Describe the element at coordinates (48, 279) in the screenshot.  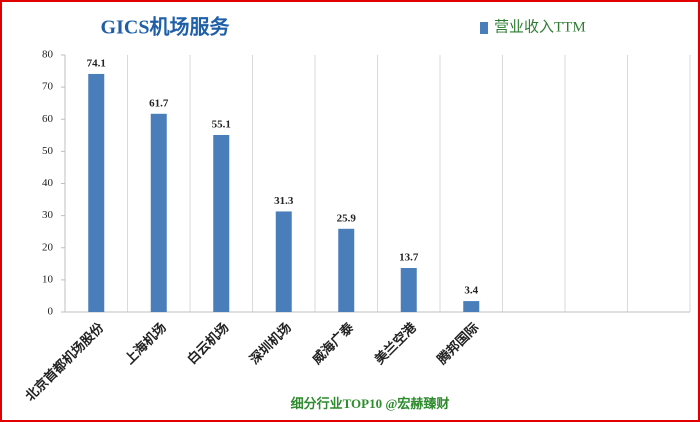
I see `y-tick-label: 10` at that location.